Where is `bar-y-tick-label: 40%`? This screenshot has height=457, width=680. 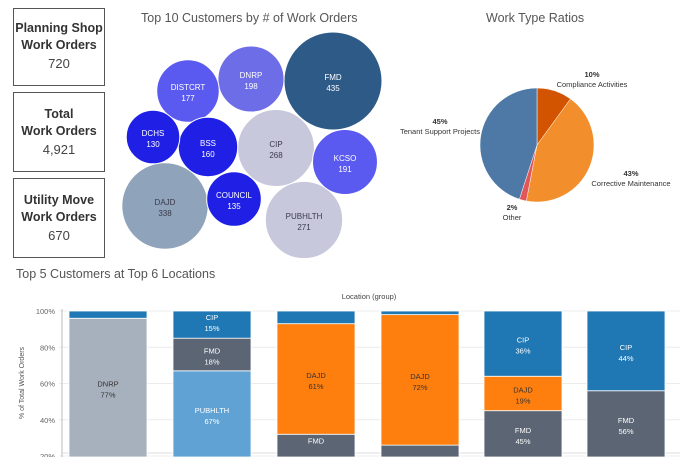 bar-y-tick-label: 40% is located at coordinates (47, 420).